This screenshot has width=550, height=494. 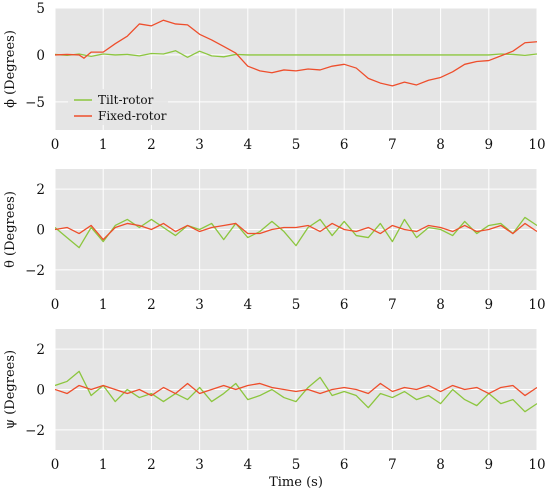 What do you see at coordinates (10, 69) in the screenshot?
I see `y-axis-label: ϕ (Degrees)` at bounding box center [10, 69].